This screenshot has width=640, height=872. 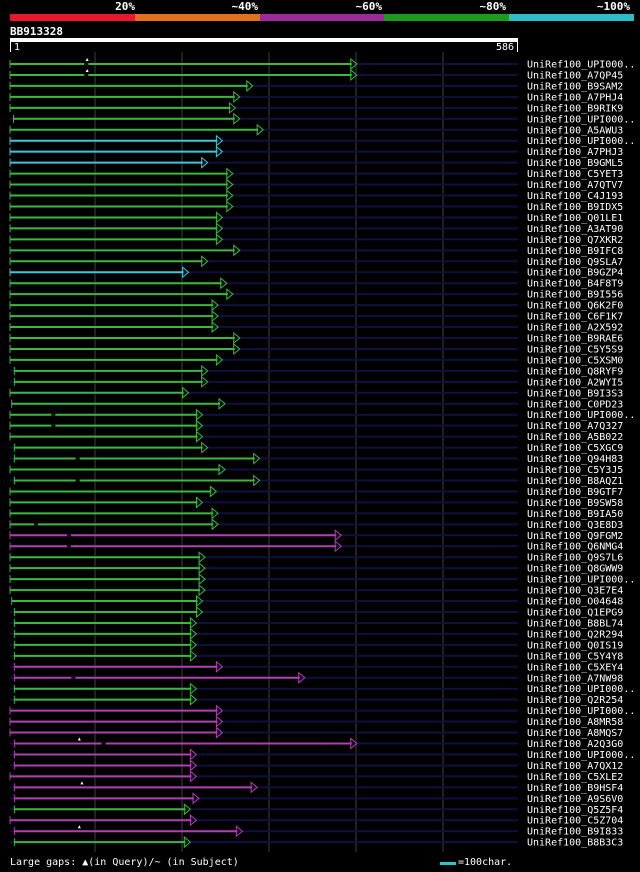 What do you see at coordinates (316, 437) in the screenshot?
I see `hit-row: UniRef100_A5B022` at bounding box center [316, 437].